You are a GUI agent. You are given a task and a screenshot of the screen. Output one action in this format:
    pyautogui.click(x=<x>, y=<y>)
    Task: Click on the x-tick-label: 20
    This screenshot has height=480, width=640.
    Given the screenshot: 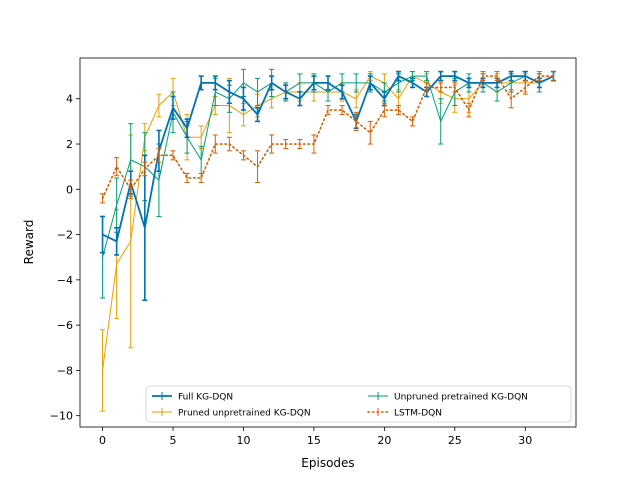 What is the action you would take?
    pyautogui.click(x=384, y=440)
    